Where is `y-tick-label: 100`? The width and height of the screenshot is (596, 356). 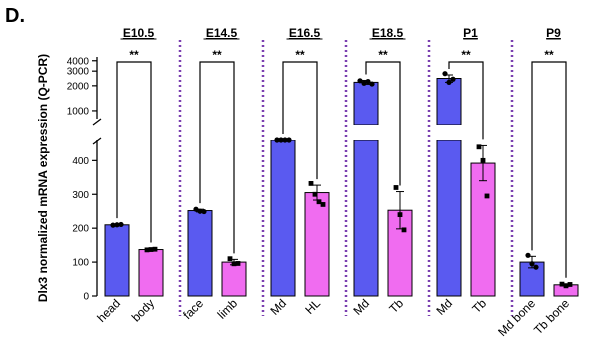 y-tick-label: 100 is located at coordinates (80, 263).